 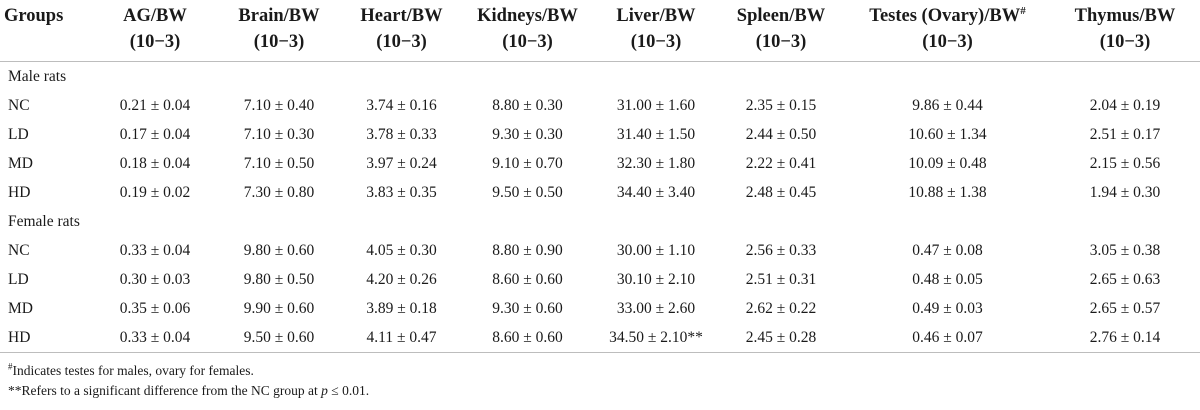 What do you see at coordinates (527, 308) in the screenshot?
I see `value-cell: 9.30 ± 0.60` at bounding box center [527, 308].